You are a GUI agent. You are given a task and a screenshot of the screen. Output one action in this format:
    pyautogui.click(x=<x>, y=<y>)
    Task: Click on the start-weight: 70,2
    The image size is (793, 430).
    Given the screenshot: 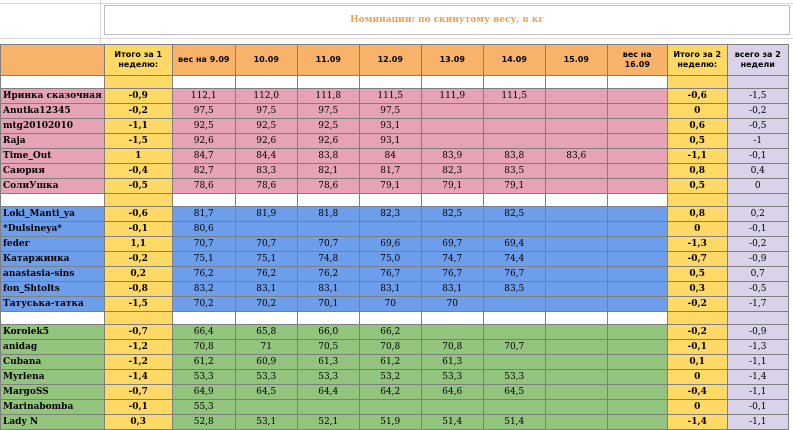 What is the action you would take?
    pyautogui.click(x=203, y=304)
    